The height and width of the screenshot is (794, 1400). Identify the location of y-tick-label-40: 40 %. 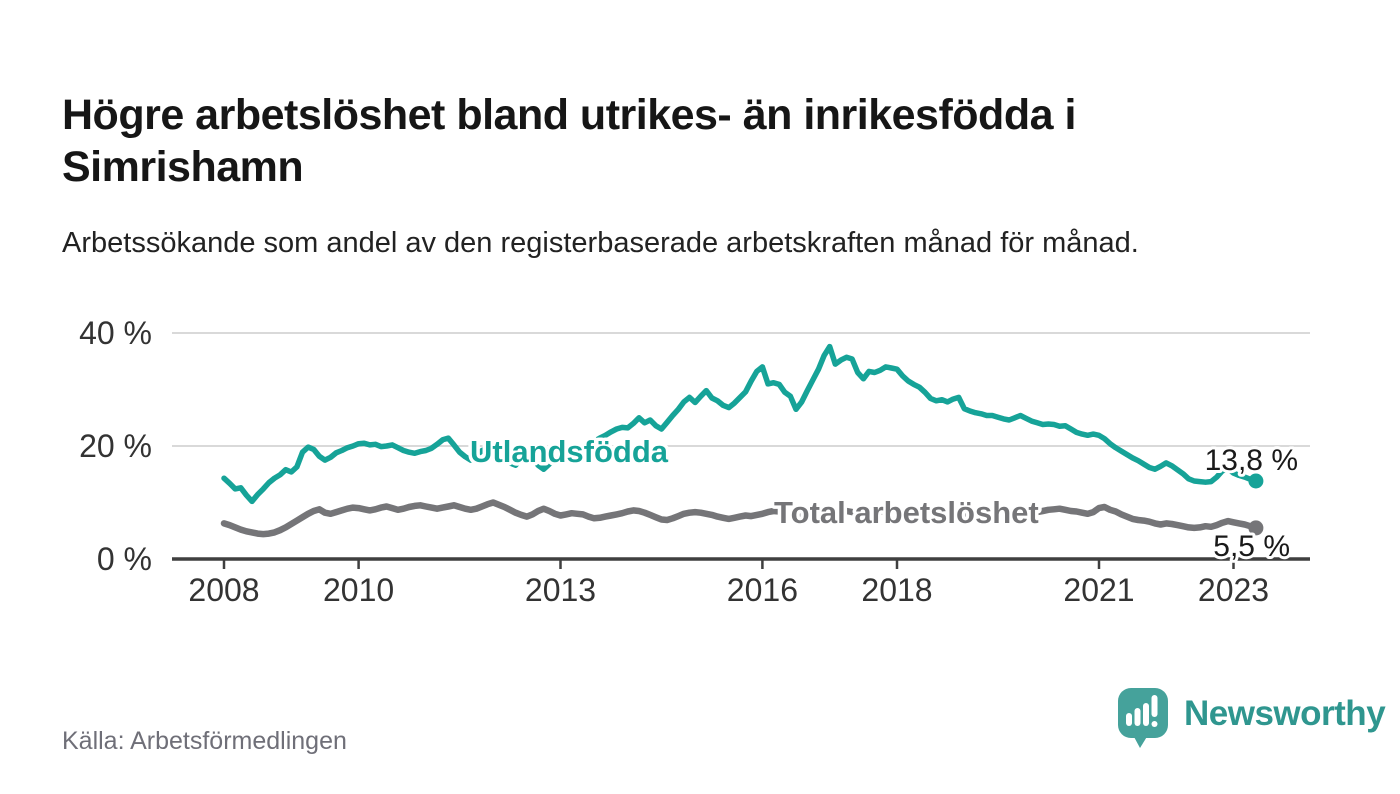
(115, 333).